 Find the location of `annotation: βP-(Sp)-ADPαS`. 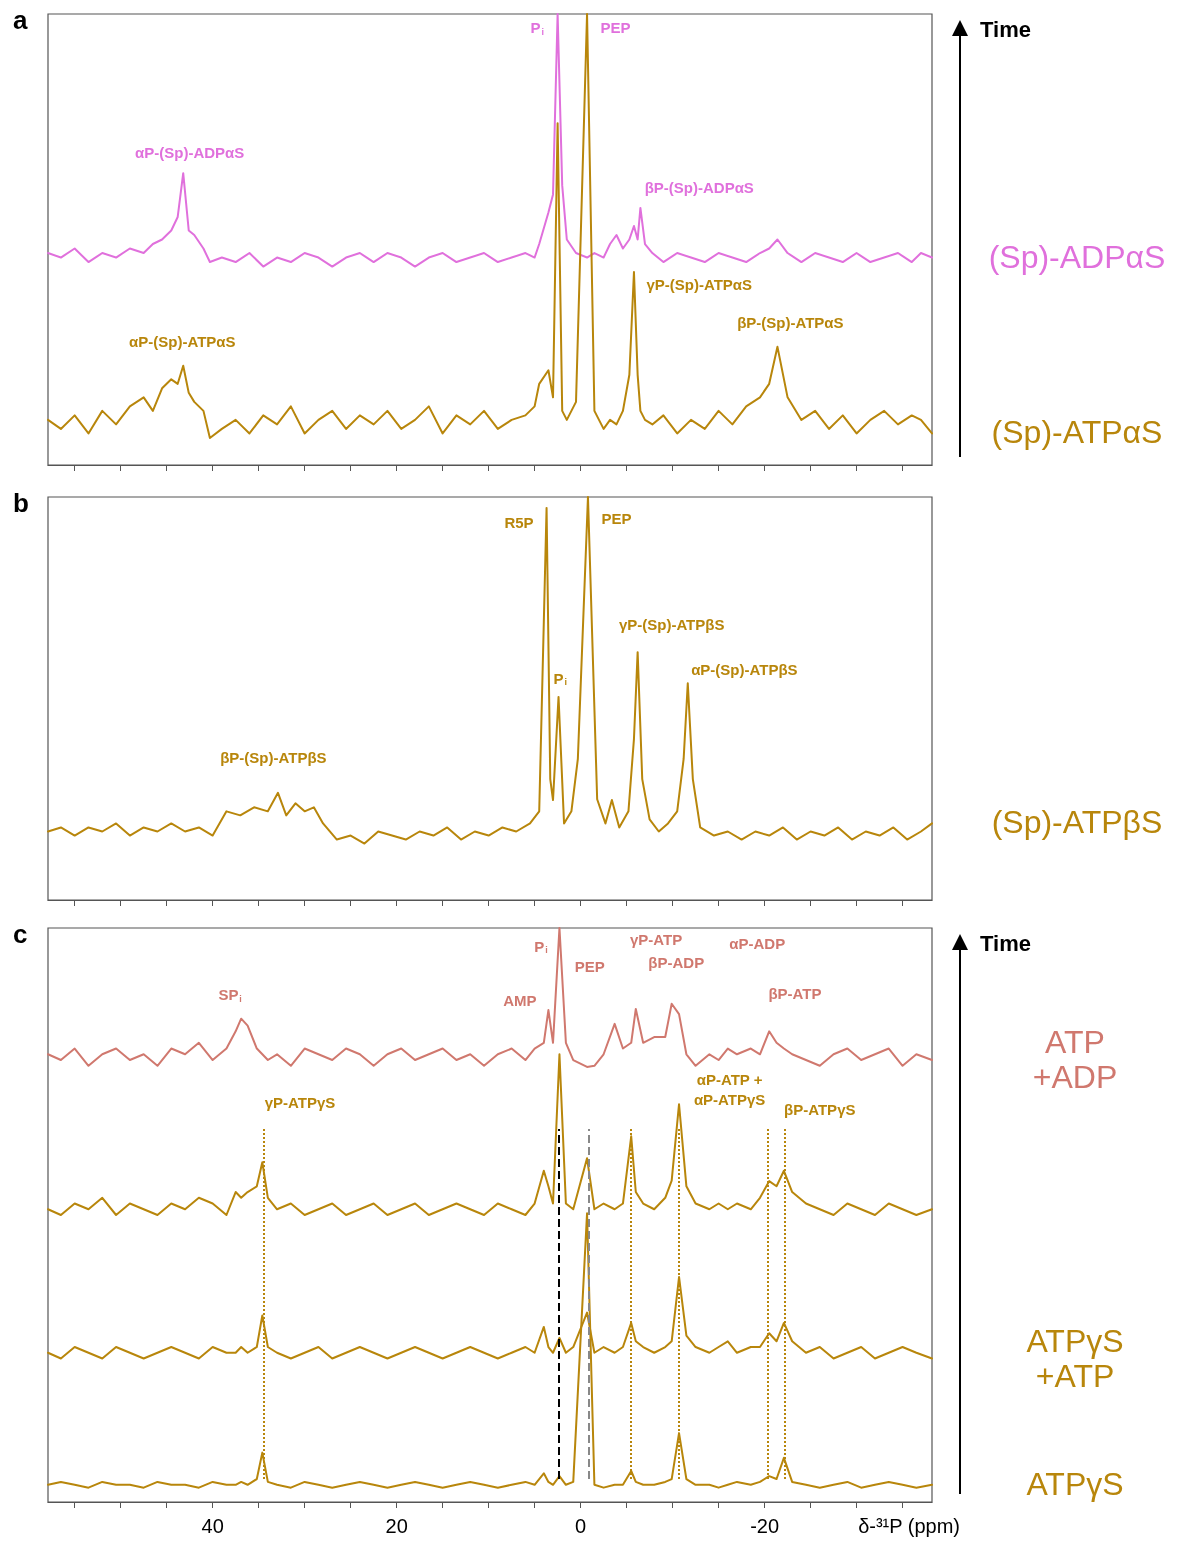

annotation: βP-(Sp)-ADPαS is located at coordinates (699, 187).